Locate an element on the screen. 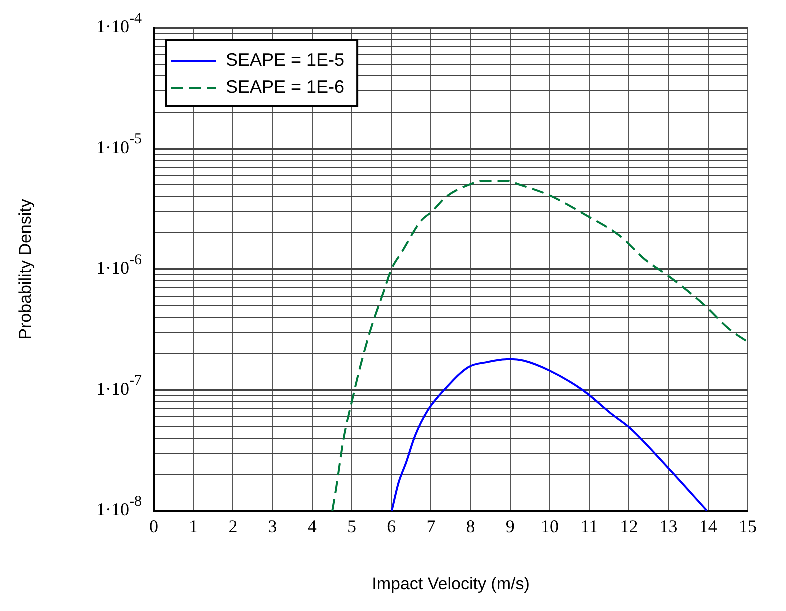  legend-label: SEAPE = 1E-5 is located at coordinates (285, 60).